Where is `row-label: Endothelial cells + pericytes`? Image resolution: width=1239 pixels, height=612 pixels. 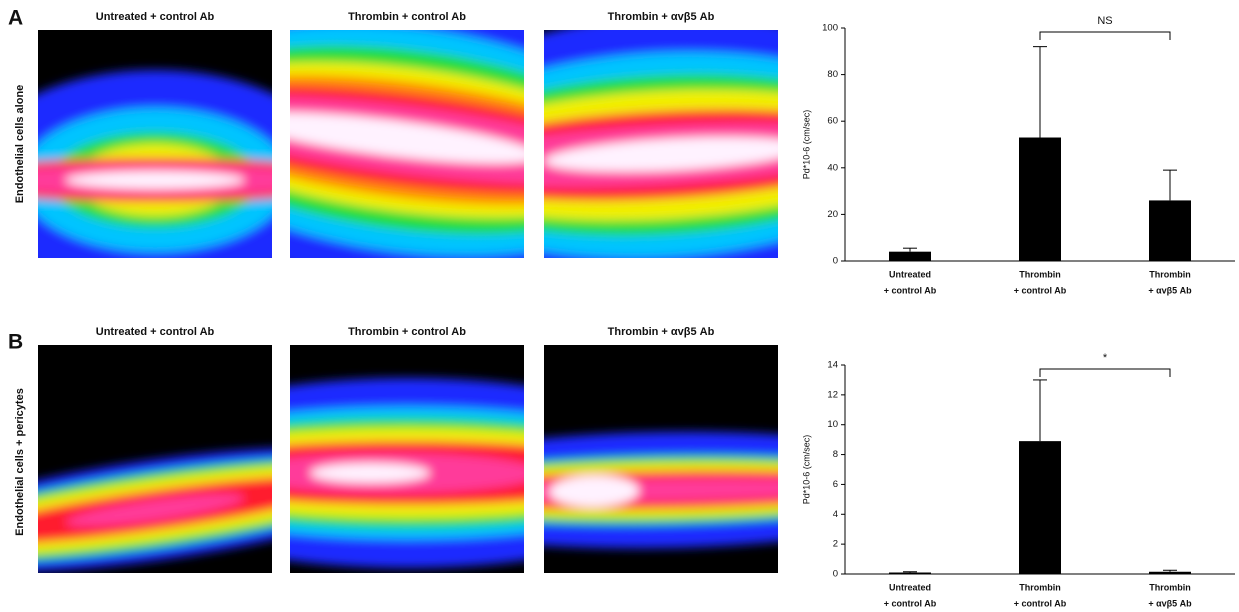 row-label: Endothelial cells + pericytes is located at coordinates (20, 462).